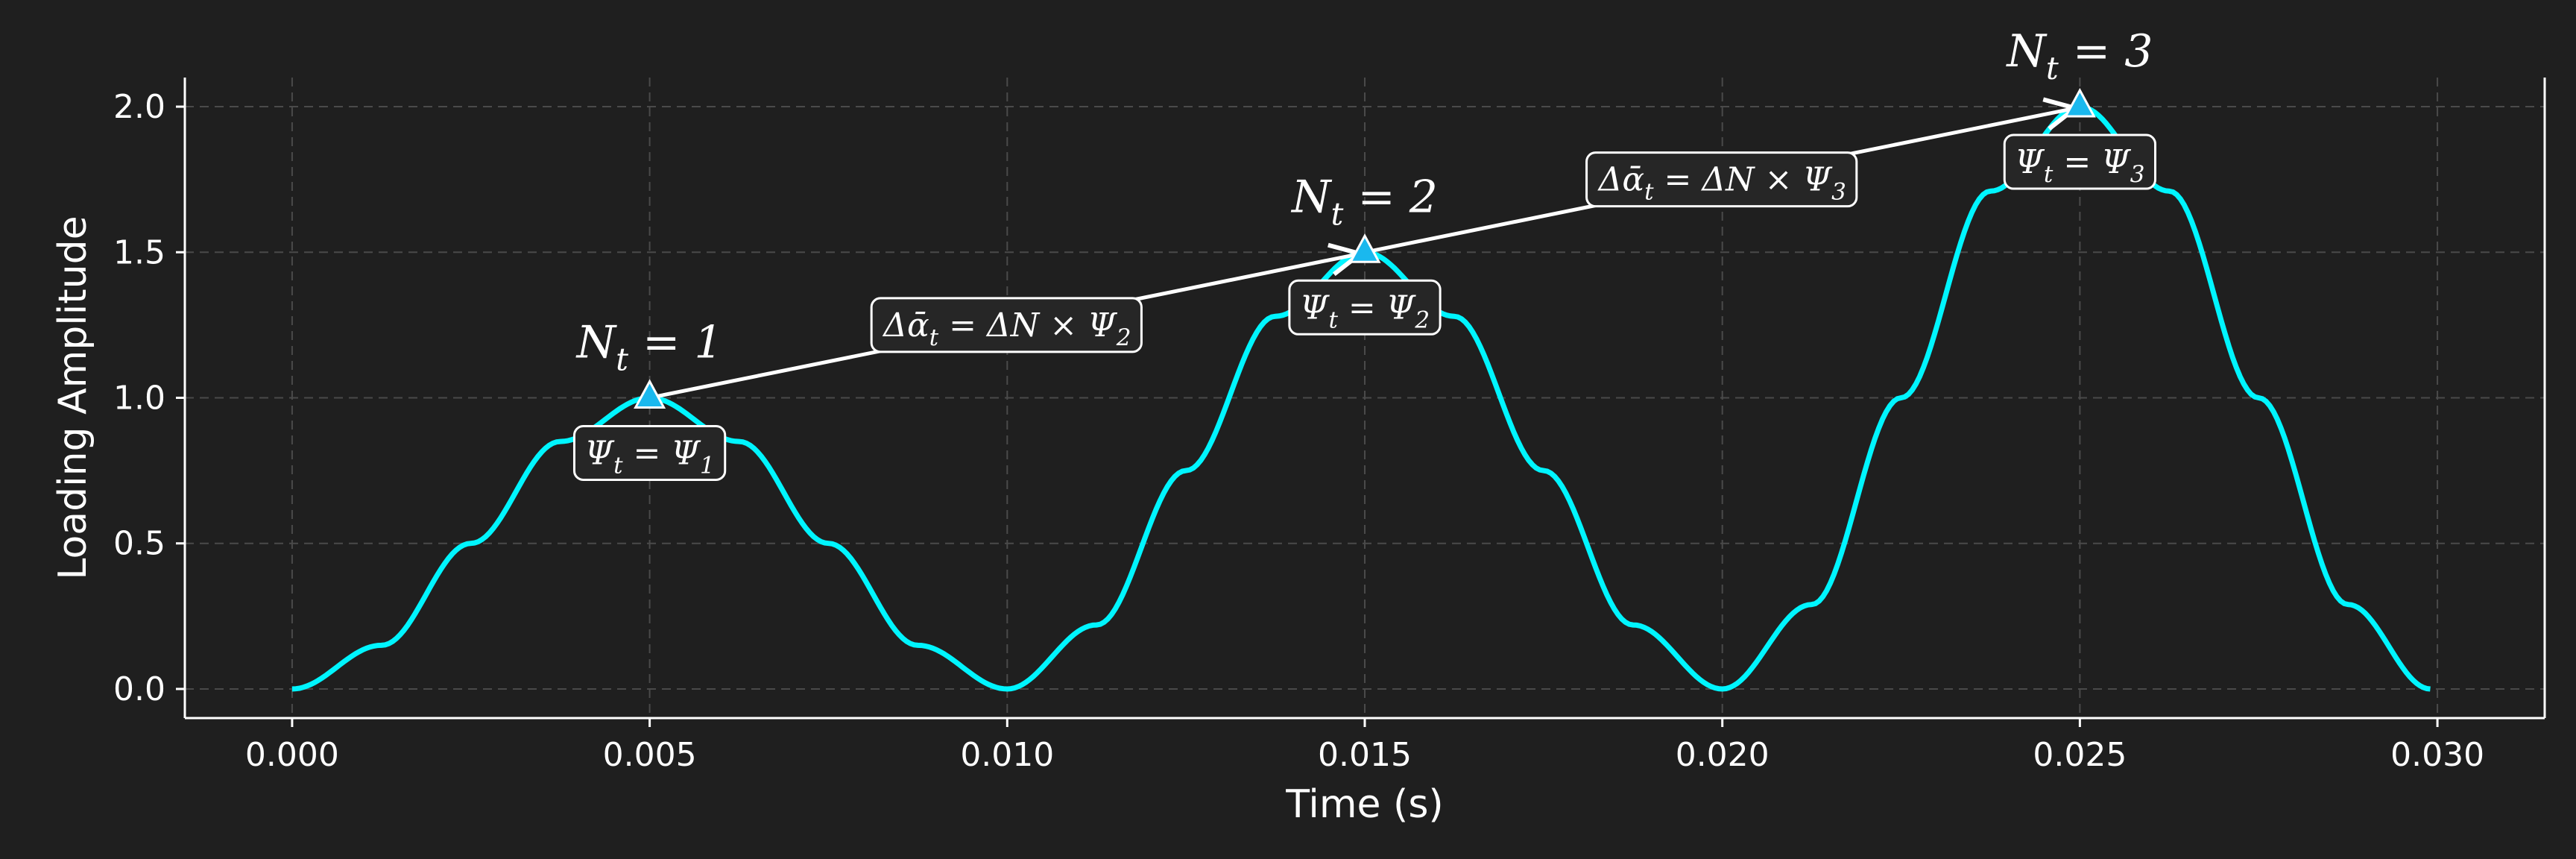 This screenshot has height=859, width=2576. I want to click on increment-label: Δᾱt = ΔN × Ψ3, so click(1721, 179).